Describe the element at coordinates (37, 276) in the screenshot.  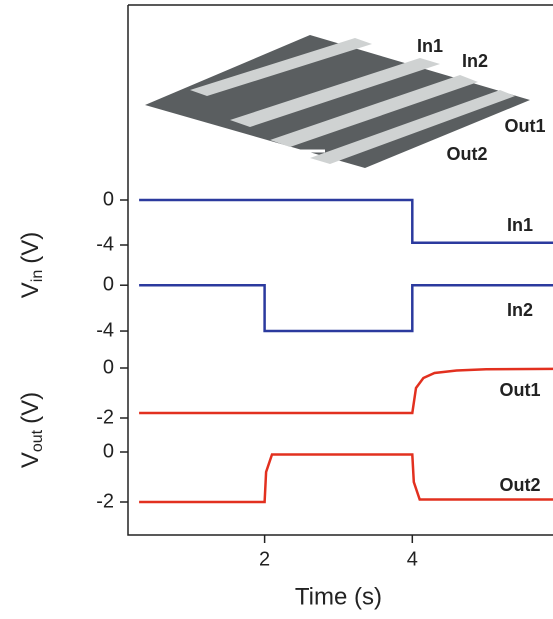
I see `y-label-subscript: in` at that location.